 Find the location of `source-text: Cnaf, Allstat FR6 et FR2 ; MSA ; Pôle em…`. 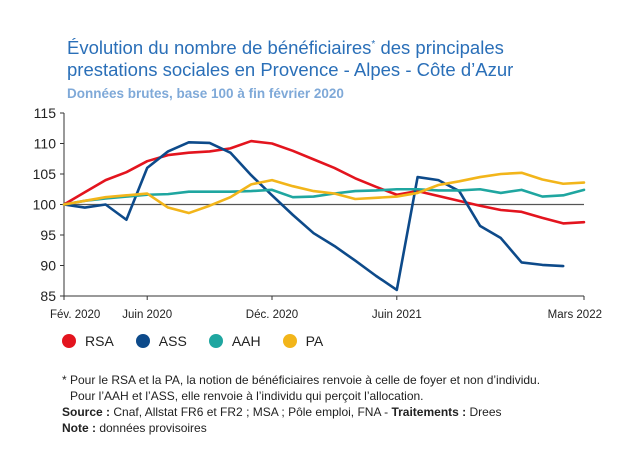

source-text: Cnaf, Allstat FR6 et FR2 ; MSA ; Pôle em… is located at coordinates (251, 412).